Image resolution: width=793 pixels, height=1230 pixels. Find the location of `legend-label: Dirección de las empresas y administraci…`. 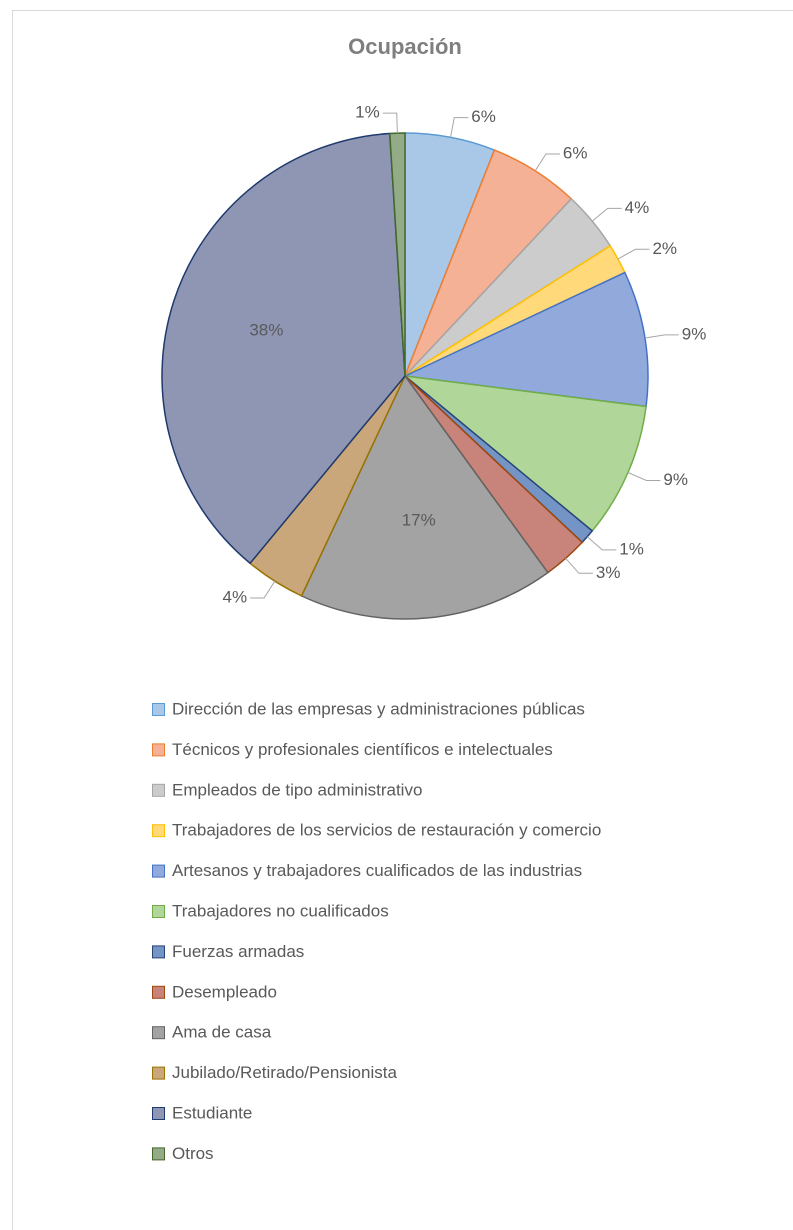

legend-label: Dirección de las empresas y administraci… is located at coordinates (378, 708).